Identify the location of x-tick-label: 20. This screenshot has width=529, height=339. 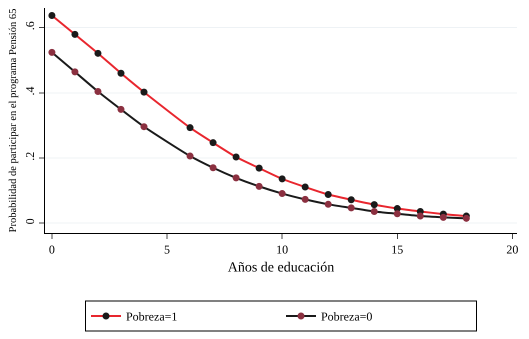
(512, 249).